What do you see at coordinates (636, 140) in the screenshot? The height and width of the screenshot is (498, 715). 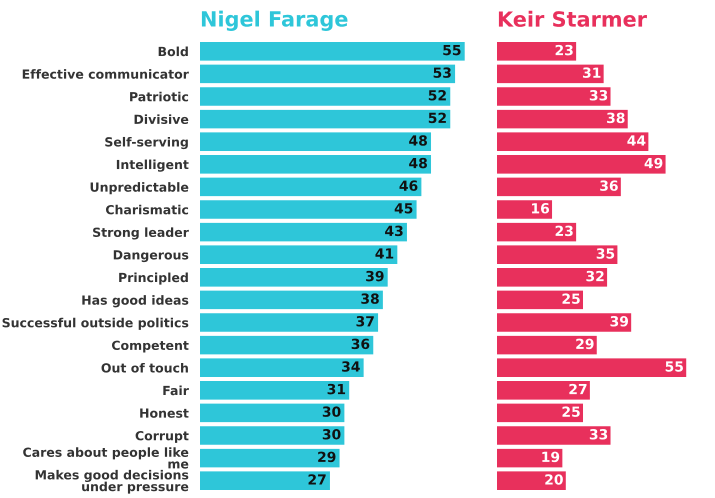 I see `data-label: 44` at bounding box center [636, 140].